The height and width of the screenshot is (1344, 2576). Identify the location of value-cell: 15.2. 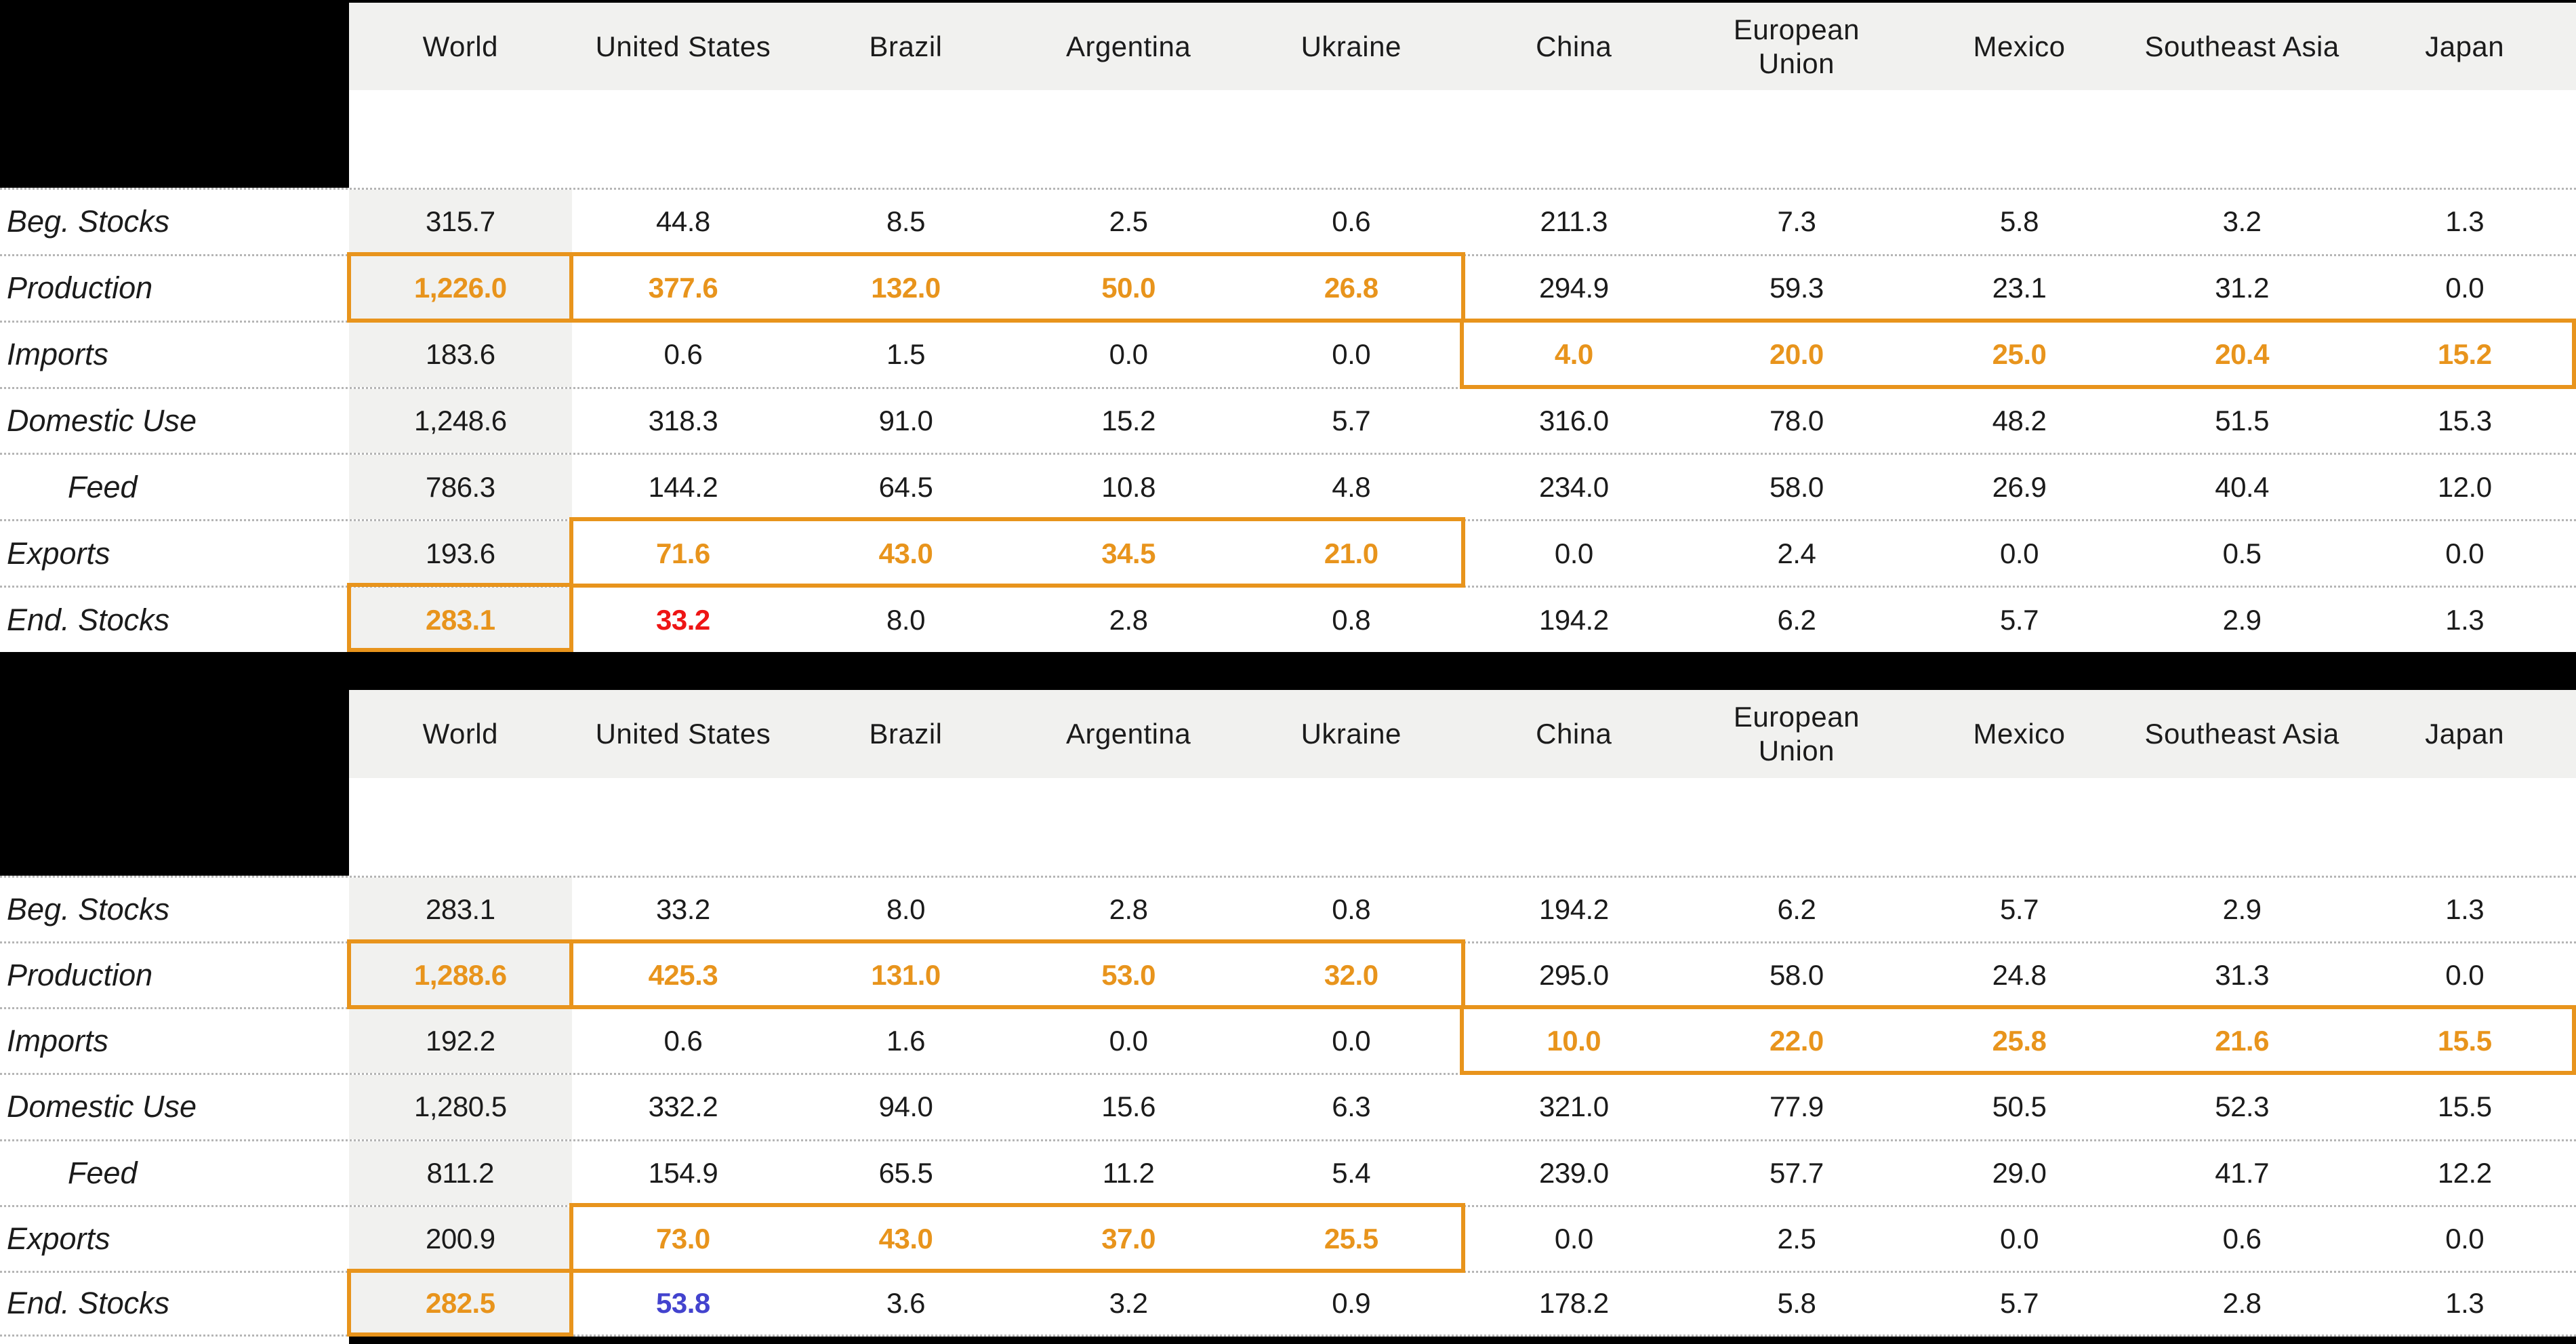
(1129, 421).